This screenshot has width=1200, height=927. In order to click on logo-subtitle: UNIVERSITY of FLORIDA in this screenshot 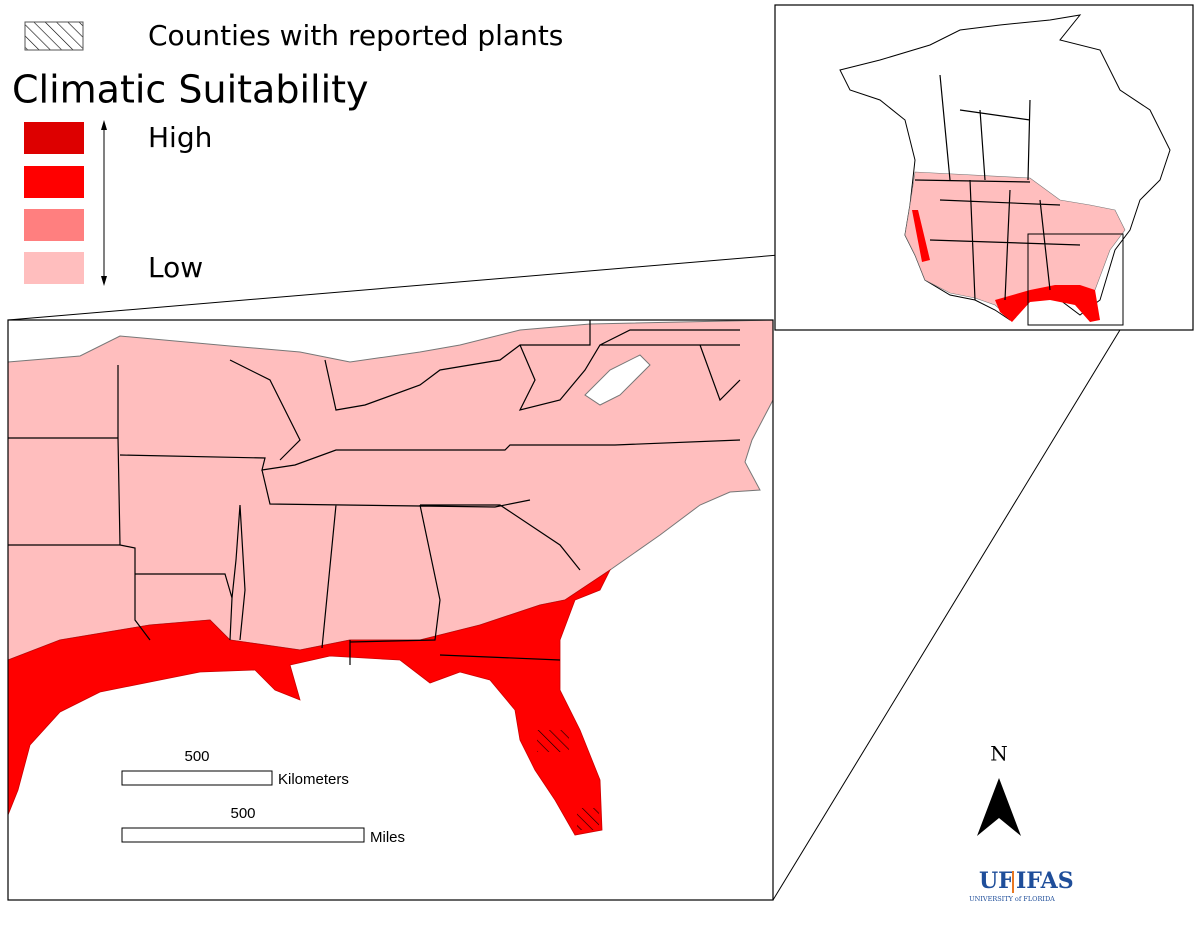, I will do `click(1012, 899)`.